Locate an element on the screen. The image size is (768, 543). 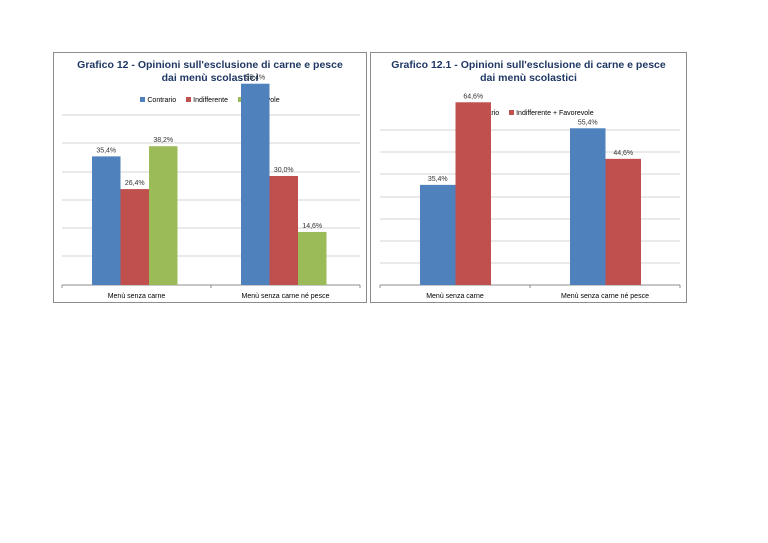
legend-label: Indifferente + Favorevole is located at coordinates (555, 113).